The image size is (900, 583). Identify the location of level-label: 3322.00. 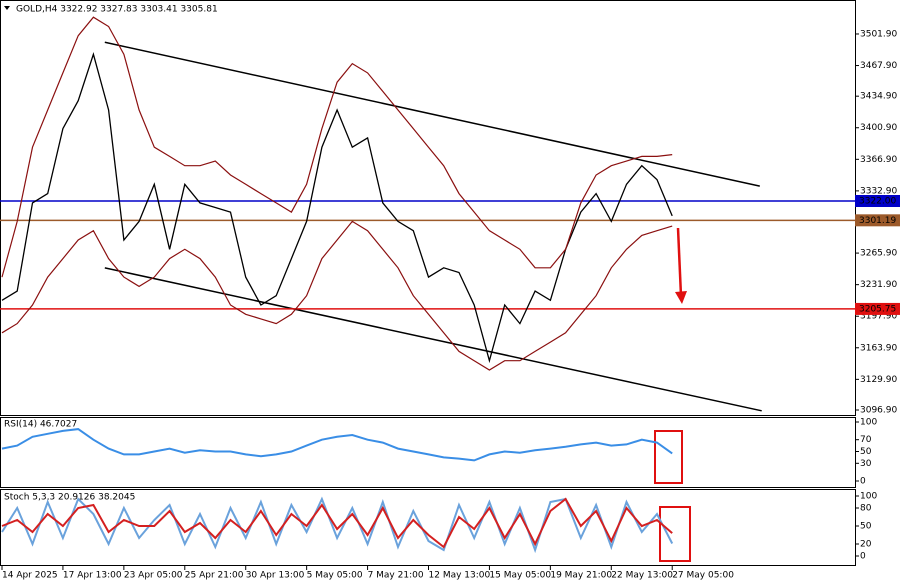
(877, 202).